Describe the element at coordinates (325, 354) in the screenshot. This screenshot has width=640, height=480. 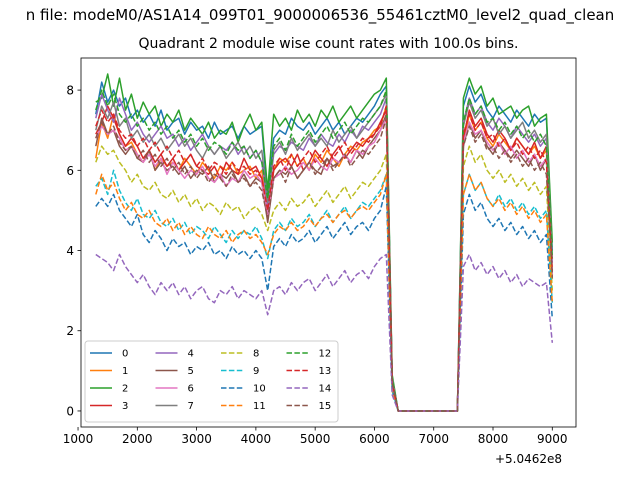
I see `legend-label-12: 12` at that location.